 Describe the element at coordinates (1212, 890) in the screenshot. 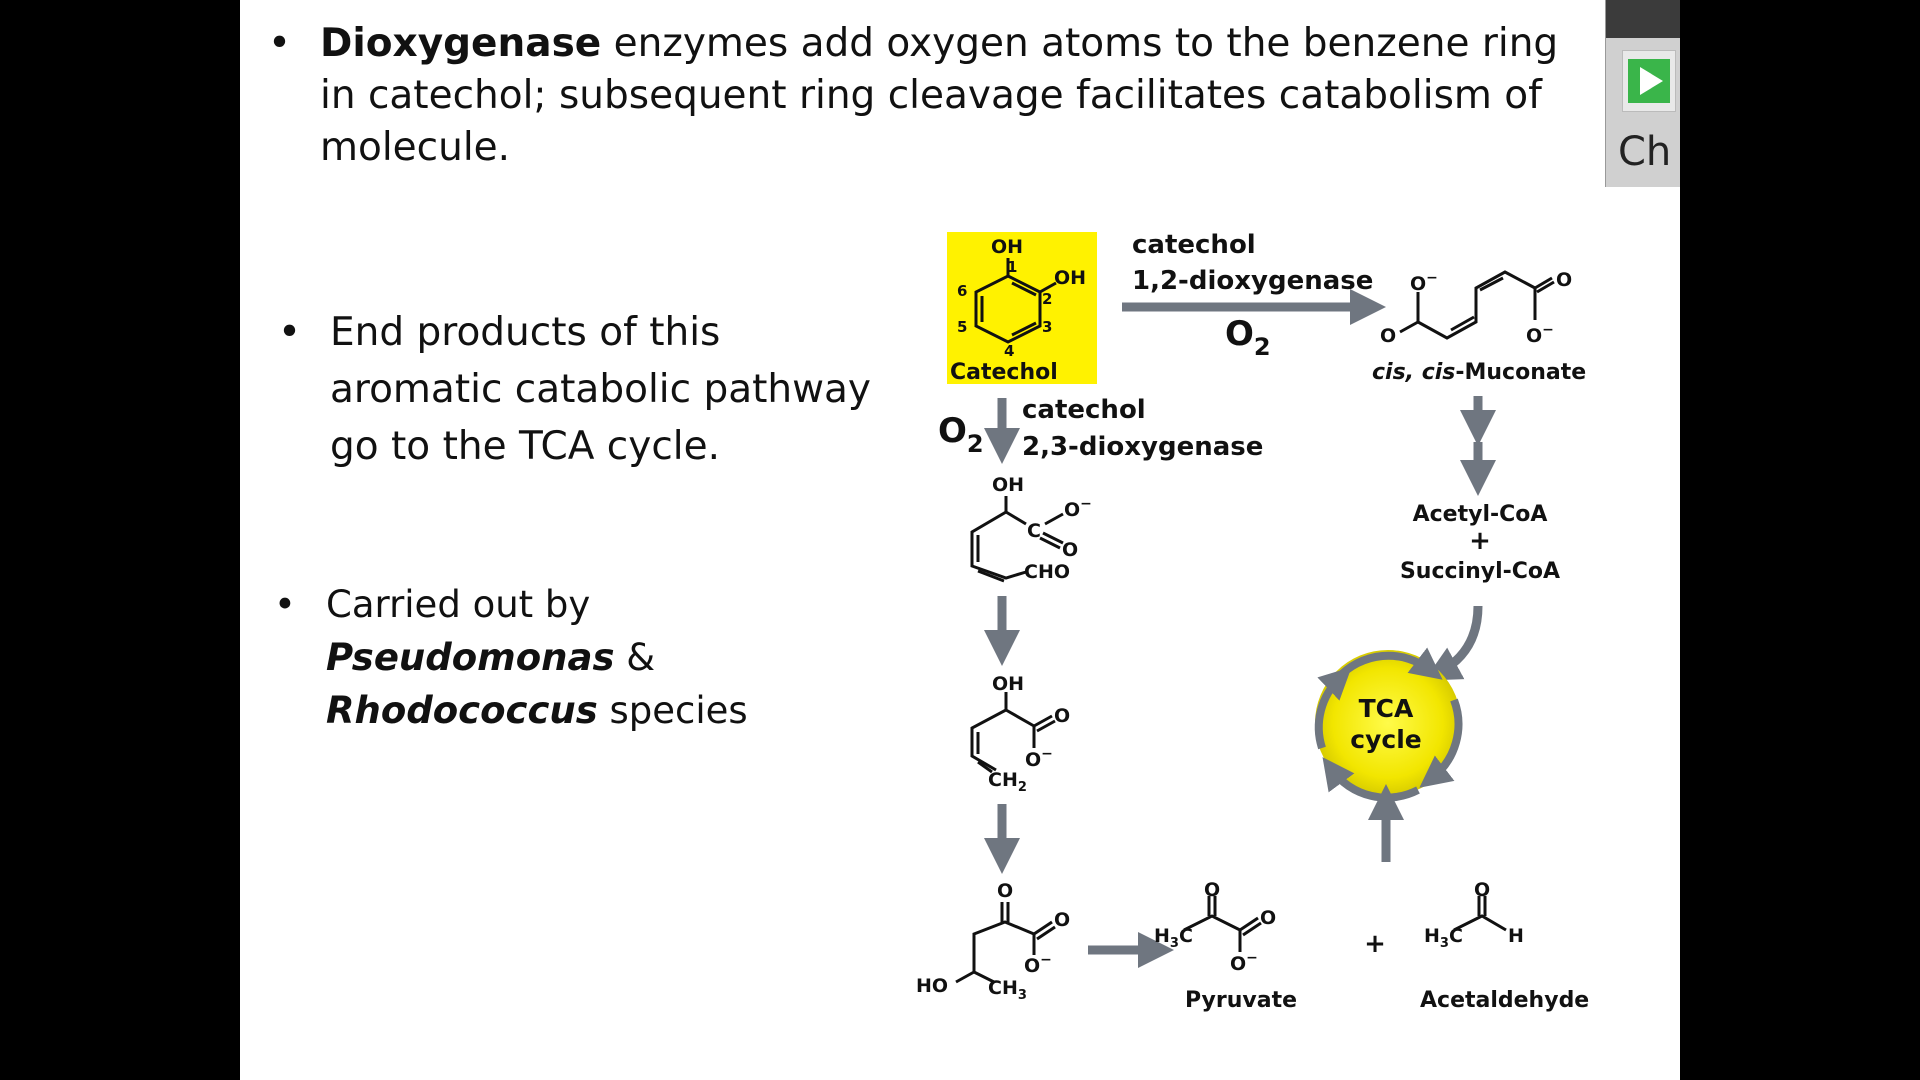

I see `pyruvate-o-top: O` at that location.